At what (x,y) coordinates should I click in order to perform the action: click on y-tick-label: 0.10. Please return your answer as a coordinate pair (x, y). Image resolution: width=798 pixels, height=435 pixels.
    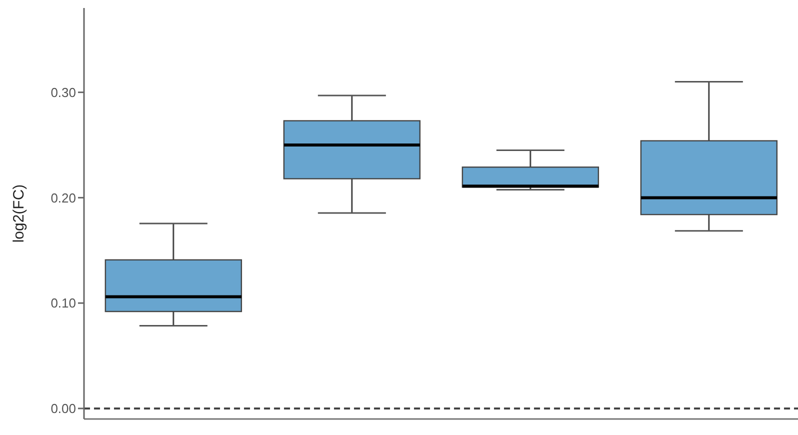
    Looking at the image, I should click on (63, 303).